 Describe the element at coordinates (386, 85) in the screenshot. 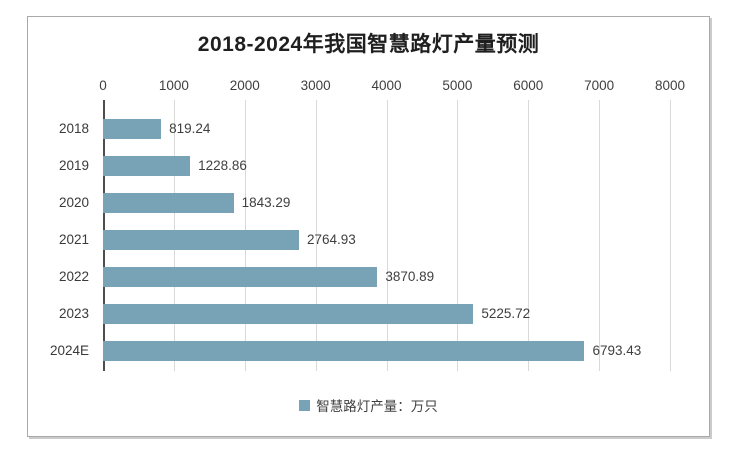

I see `x-axis-tick-label: 4000` at that location.